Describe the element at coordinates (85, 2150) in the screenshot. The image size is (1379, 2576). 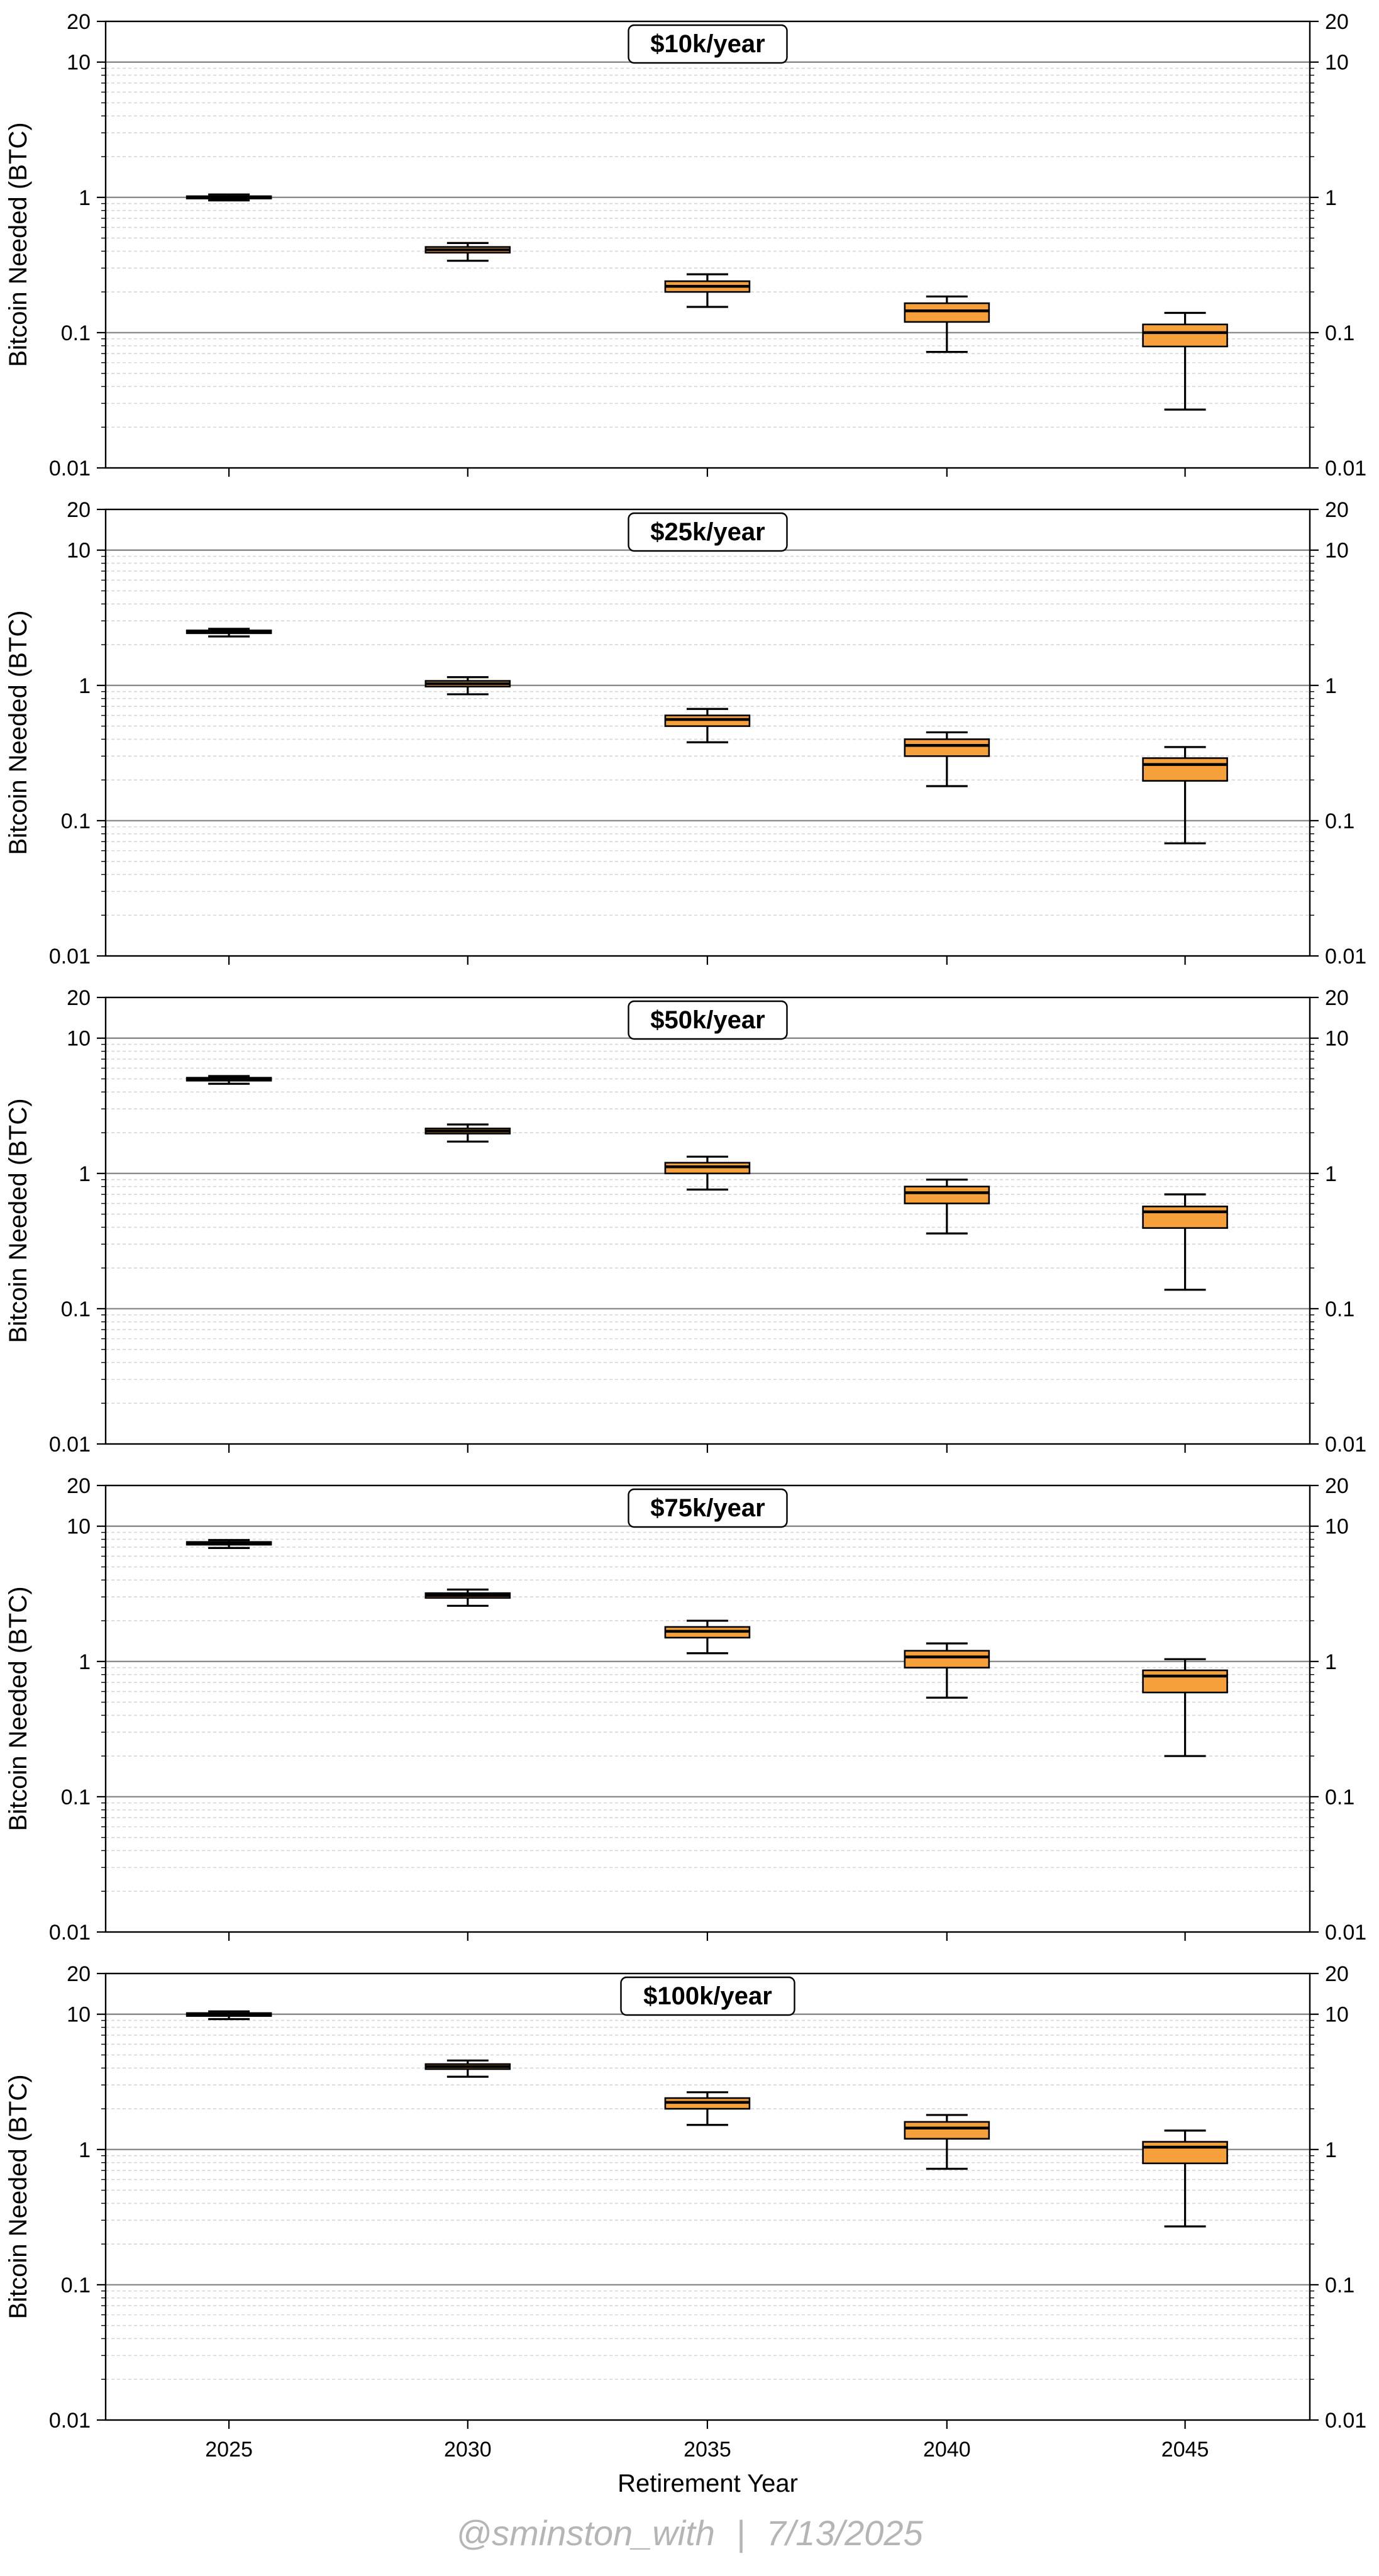
I see `y-tick-label-left: 1` at that location.